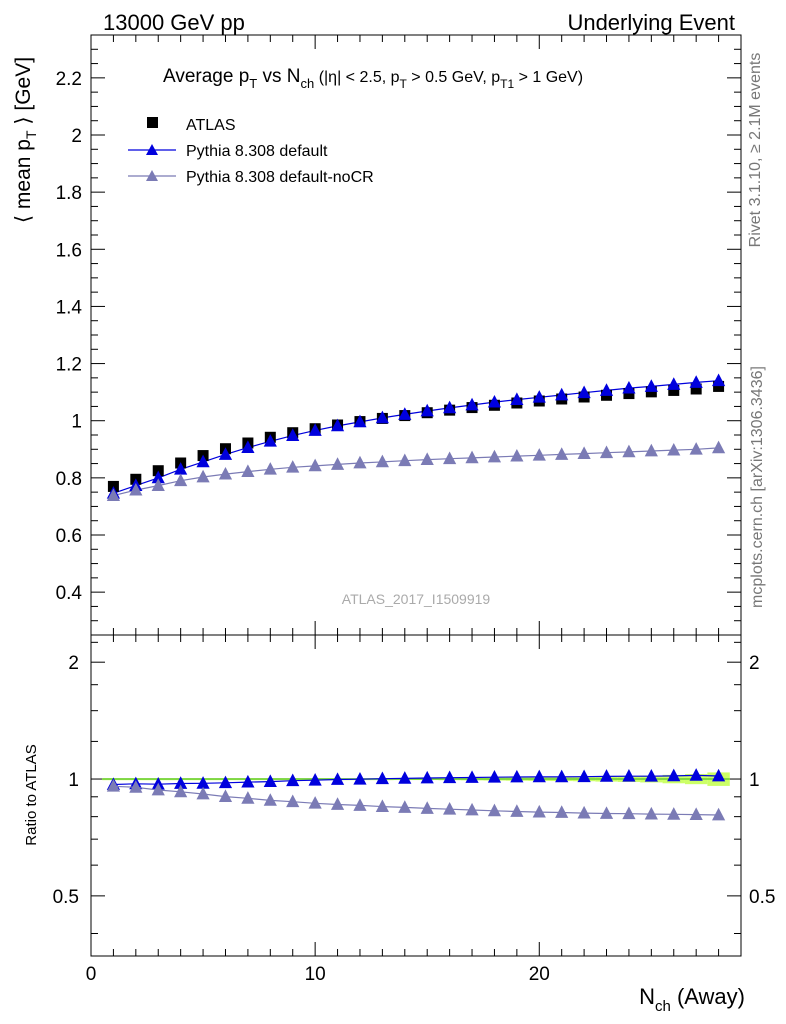  What do you see at coordinates (152, 175) in the screenshot?
I see `legend-marker-nocr` at bounding box center [152, 175].